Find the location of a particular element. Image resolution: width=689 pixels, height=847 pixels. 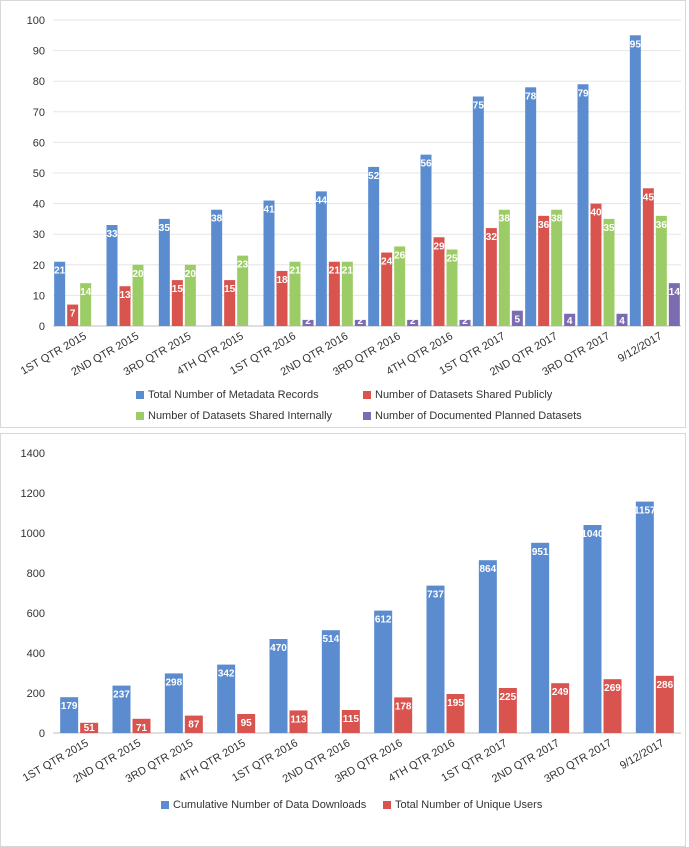

bar-total-number-of-unique-users-3rd-qtr-2017 is located at coordinates (612, 706).